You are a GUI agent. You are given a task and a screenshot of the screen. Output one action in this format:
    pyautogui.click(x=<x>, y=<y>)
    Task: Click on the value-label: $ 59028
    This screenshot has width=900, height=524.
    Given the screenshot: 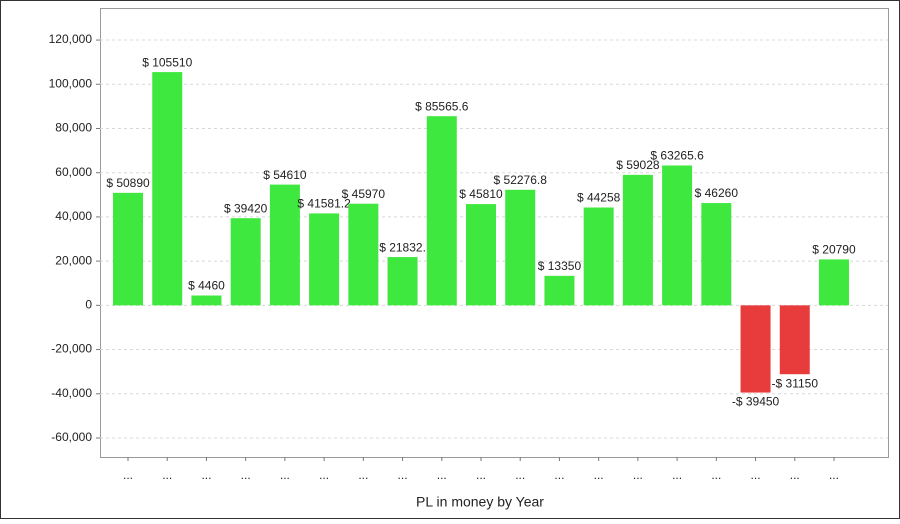 What is the action you would take?
    pyautogui.click(x=638, y=165)
    